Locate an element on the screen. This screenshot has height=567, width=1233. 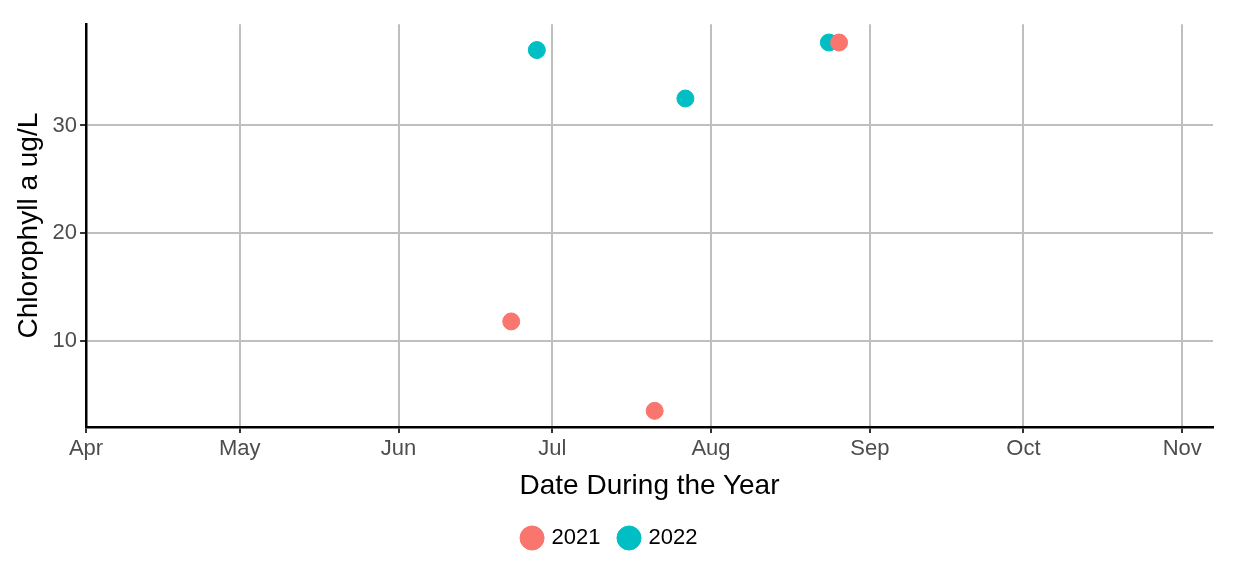
x-tick-label: Apr is located at coordinates (86, 448).